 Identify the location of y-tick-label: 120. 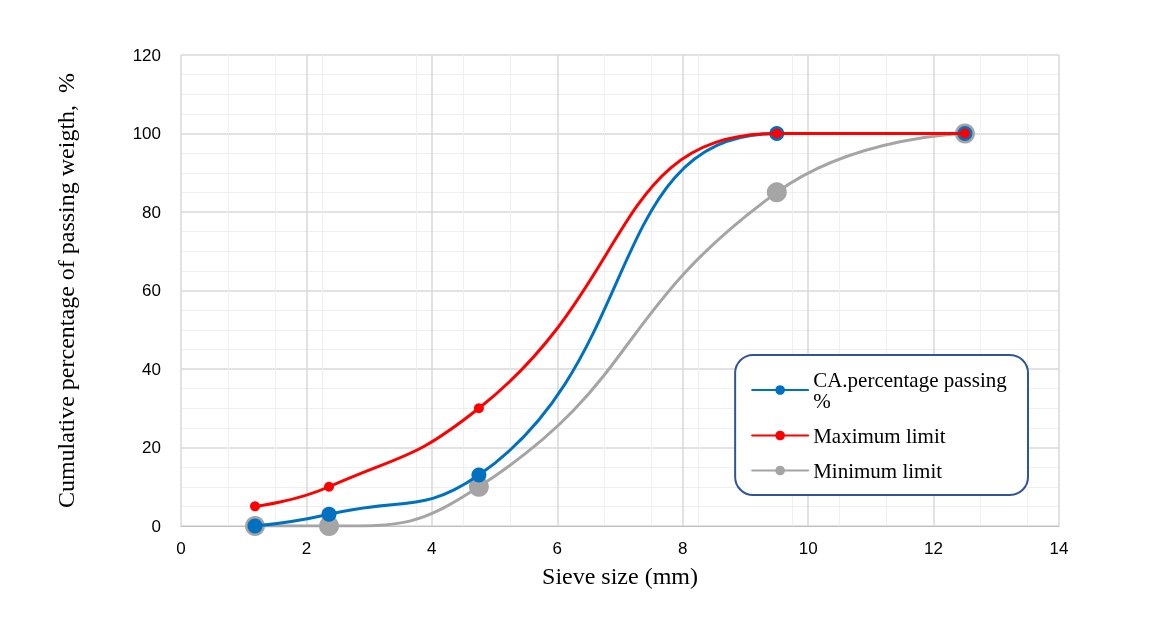
(146, 55).